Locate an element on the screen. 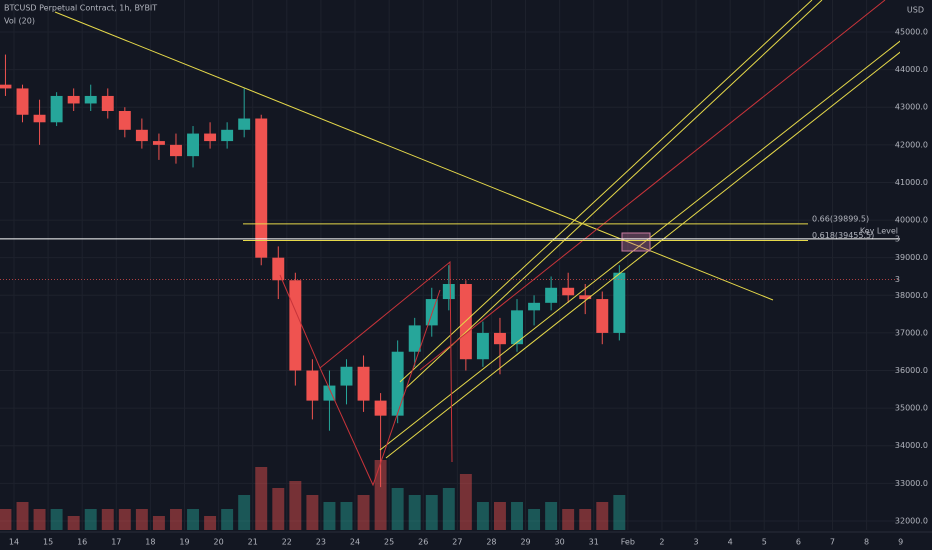 The image size is (932, 550). x-tick-label: 22 is located at coordinates (287, 542).